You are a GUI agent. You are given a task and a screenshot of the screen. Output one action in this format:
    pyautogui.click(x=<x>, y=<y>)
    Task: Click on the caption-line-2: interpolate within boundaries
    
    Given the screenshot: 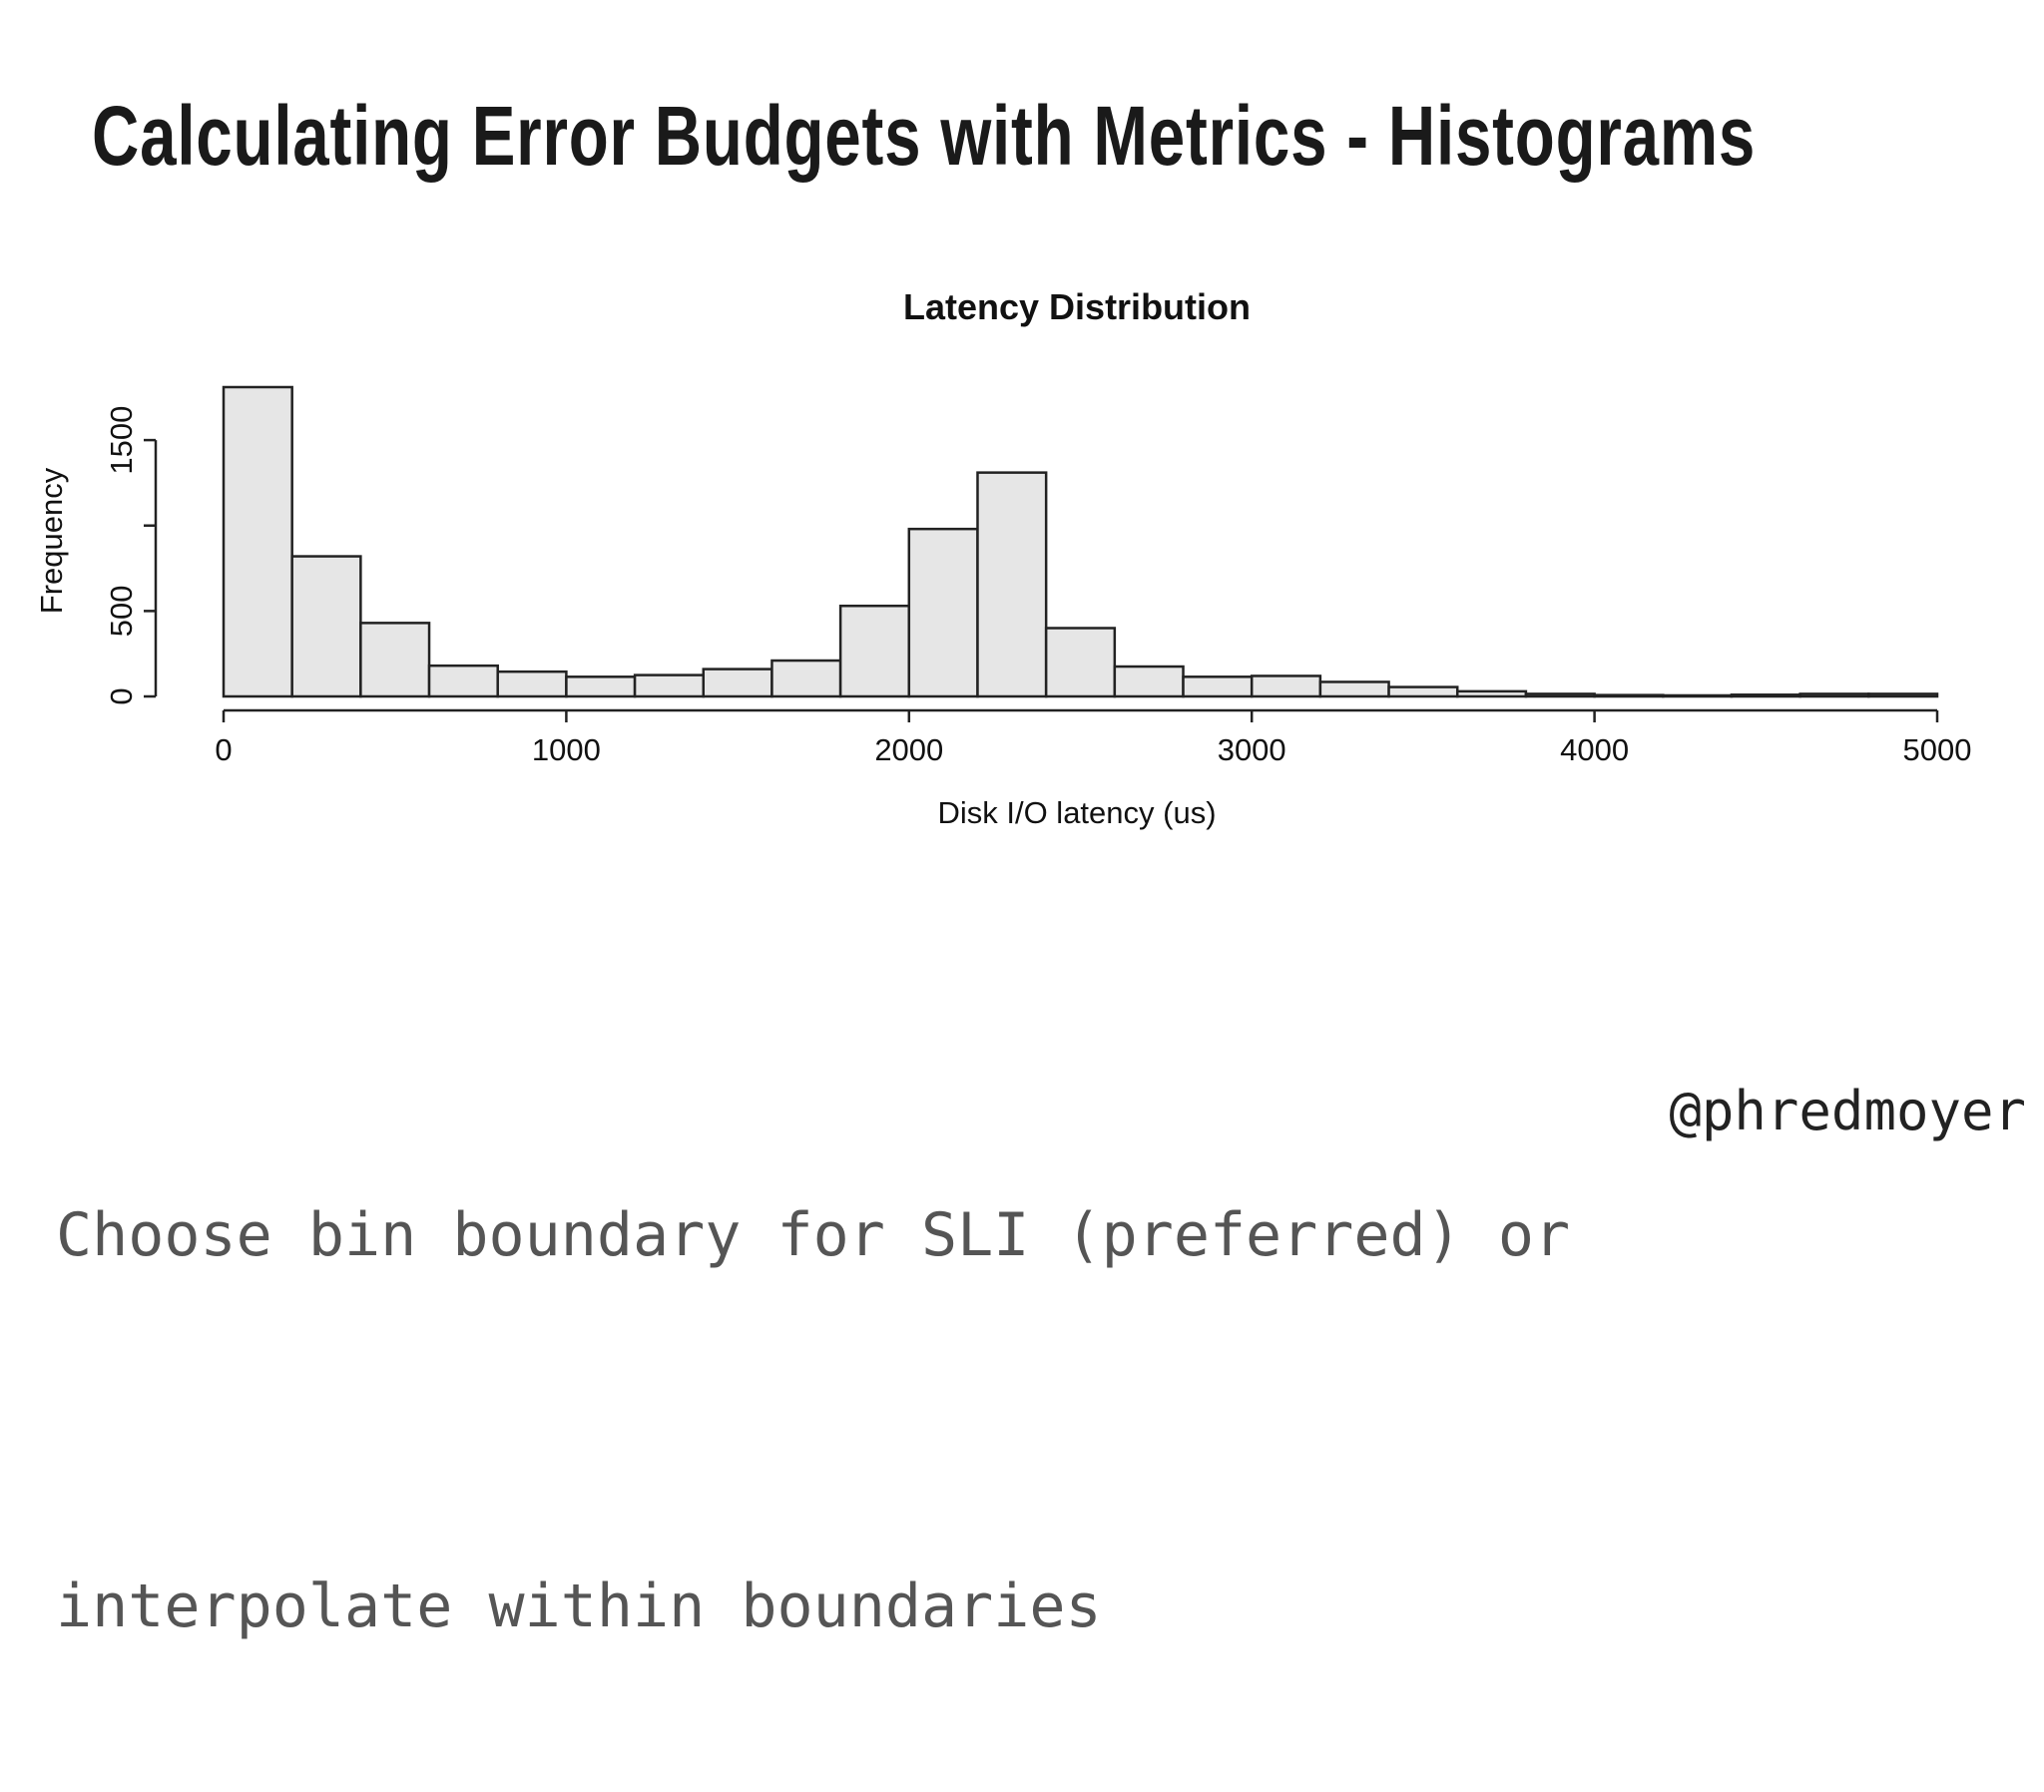 What is the action you would take?
    pyautogui.click(x=579, y=1606)
    